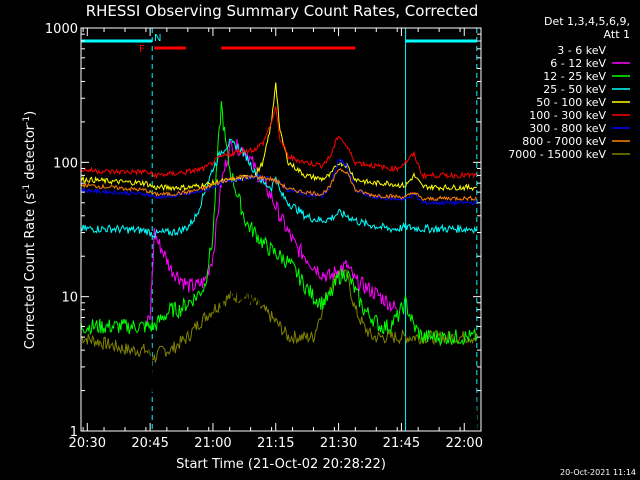  I want to click on x-axis-label: Start Time (21-Oct-02 20:28:22), so click(281, 464).